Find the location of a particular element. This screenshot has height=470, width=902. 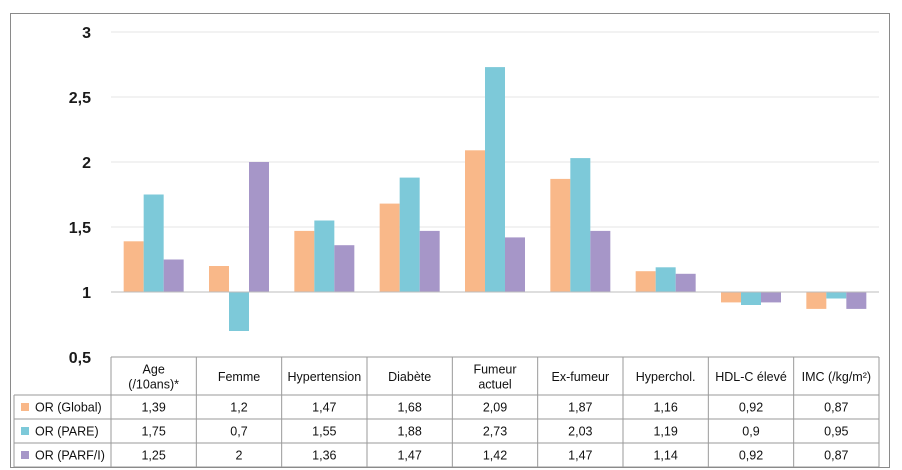

category-label: Hypertension is located at coordinates (325, 377).